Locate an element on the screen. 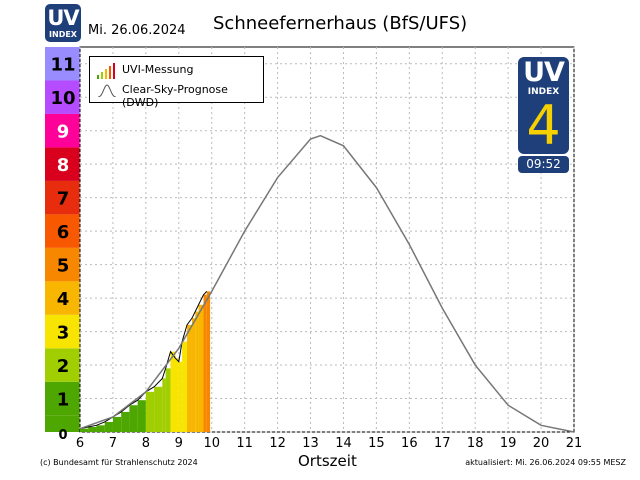 Image resolution: width=640 pixels, height=480 pixels. x-tick-label-16: 16 is located at coordinates (409, 443).